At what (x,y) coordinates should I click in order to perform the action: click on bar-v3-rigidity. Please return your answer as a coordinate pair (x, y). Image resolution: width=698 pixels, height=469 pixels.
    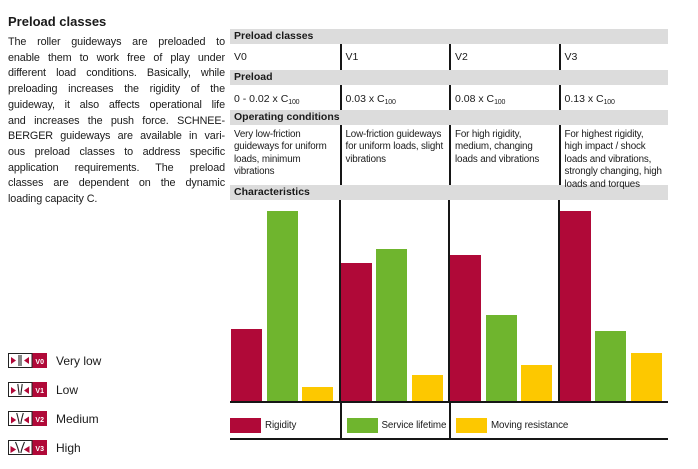
    Looking at the image, I should click on (575, 306).